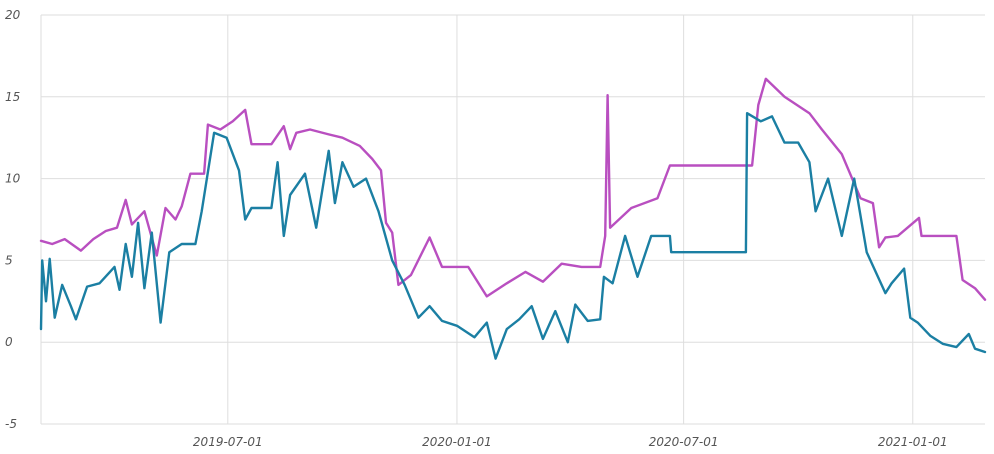  What do you see at coordinates (11, 424) in the screenshot?
I see `y-tick-label: -5` at bounding box center [11, 424].